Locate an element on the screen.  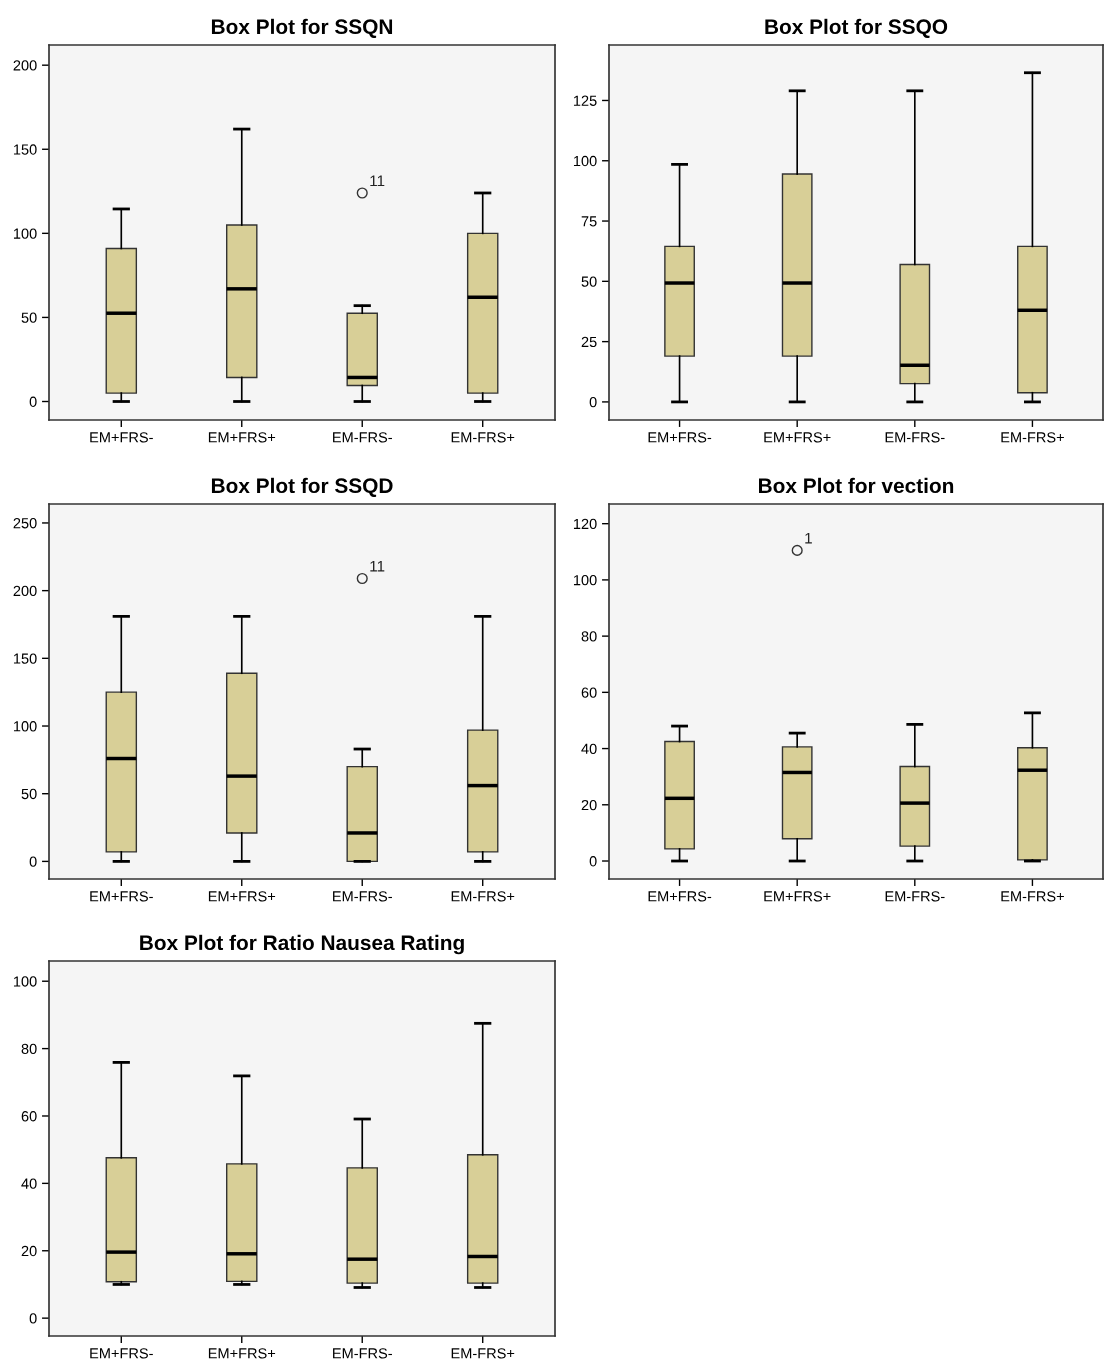
y-tick-label: 75 is located at coordinates (589, 221).